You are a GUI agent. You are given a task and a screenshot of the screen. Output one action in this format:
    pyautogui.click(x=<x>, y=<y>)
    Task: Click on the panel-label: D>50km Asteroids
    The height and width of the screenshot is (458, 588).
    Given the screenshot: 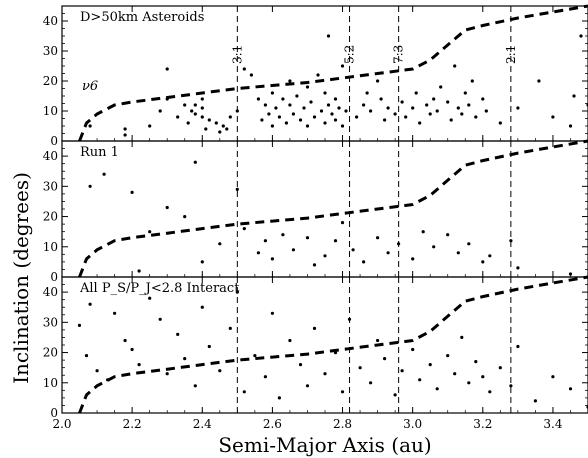 What is the action you would take?
    pyautogui.click(x=142, y=17)
    